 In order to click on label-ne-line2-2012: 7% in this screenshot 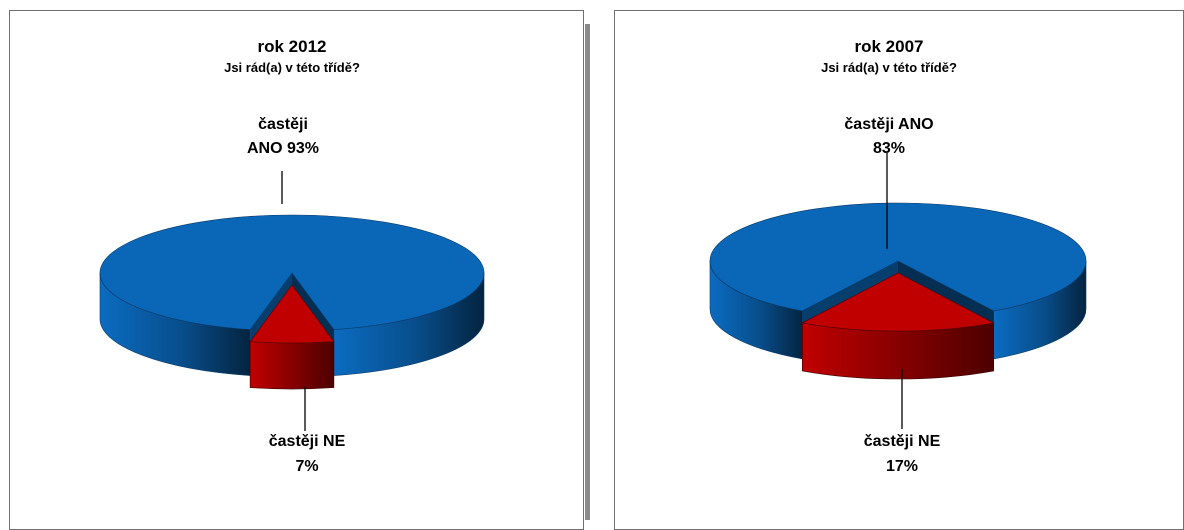, I will do `click(306, 466)`.